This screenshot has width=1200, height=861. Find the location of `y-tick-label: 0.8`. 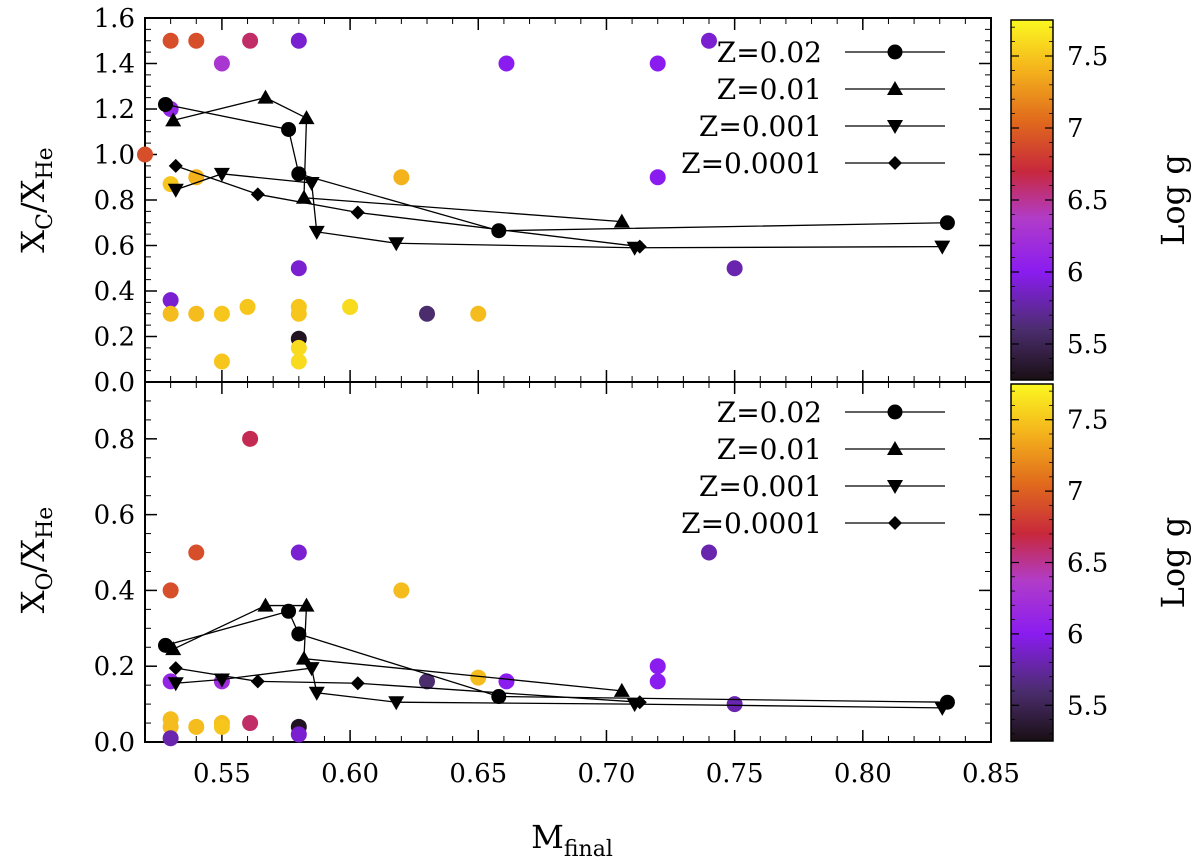

y-tick-label: 0.8 is located at coordinates (114, 201).